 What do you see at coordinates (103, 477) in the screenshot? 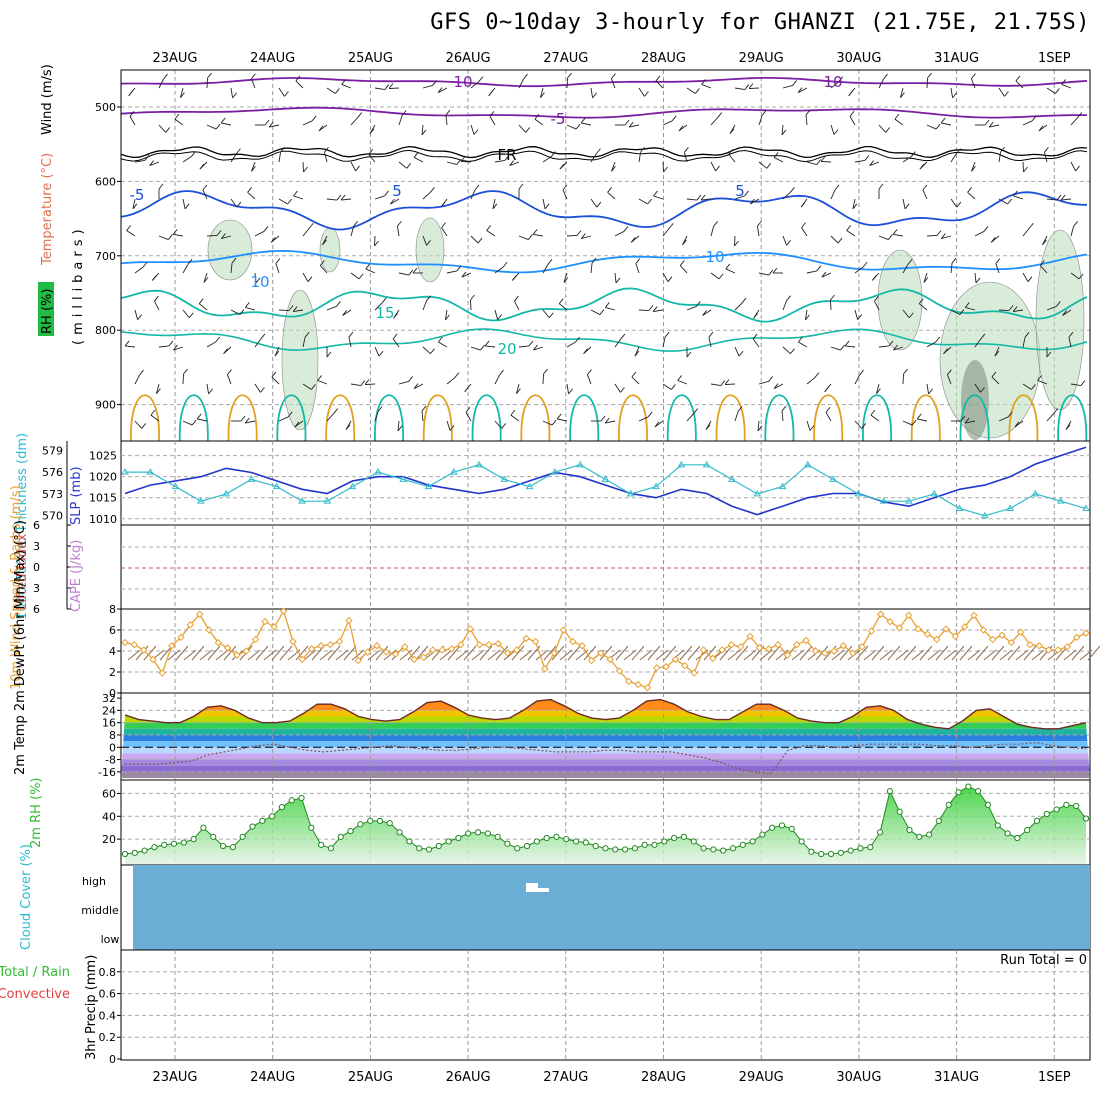
I see `slp-tick: 1020` at bounding box center [103, 477].